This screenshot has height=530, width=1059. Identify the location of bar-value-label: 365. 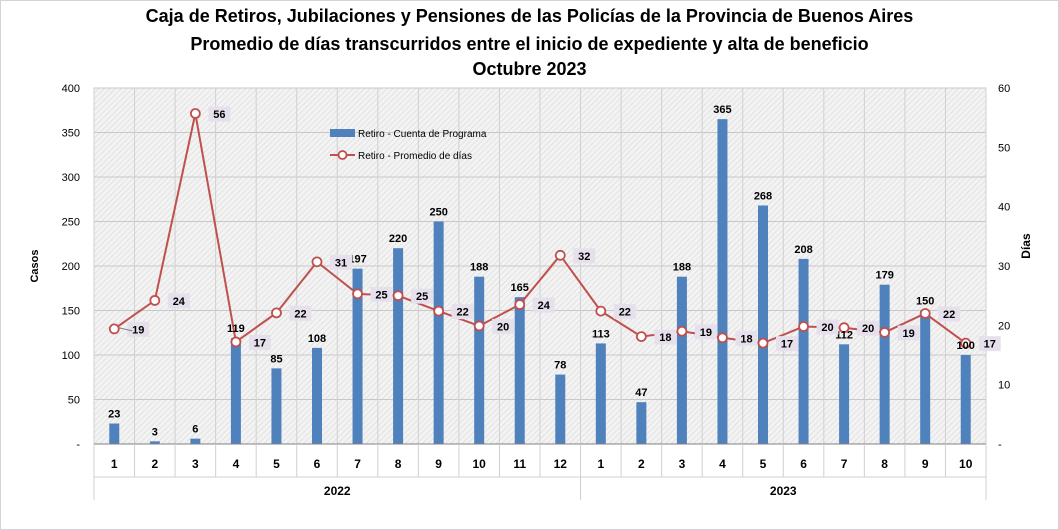
(722, 110).